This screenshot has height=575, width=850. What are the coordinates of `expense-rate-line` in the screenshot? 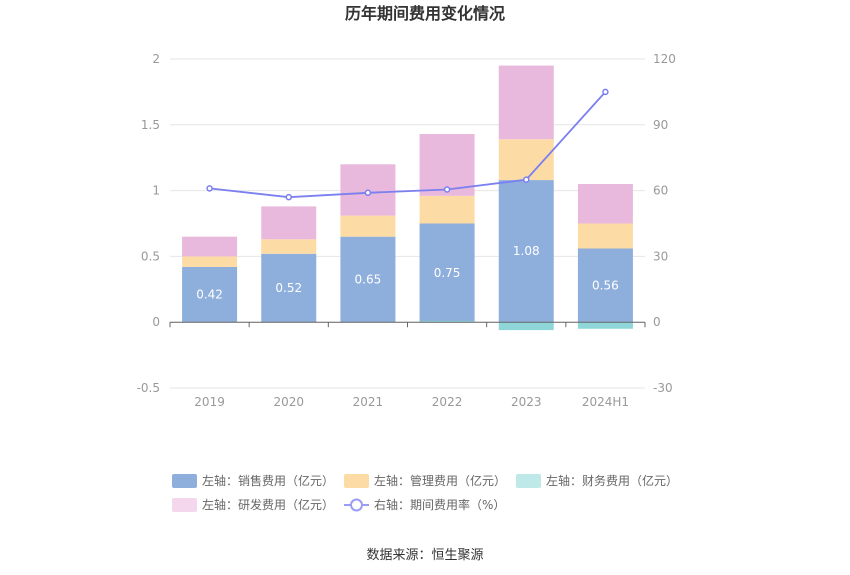 It's located at (407, 144).